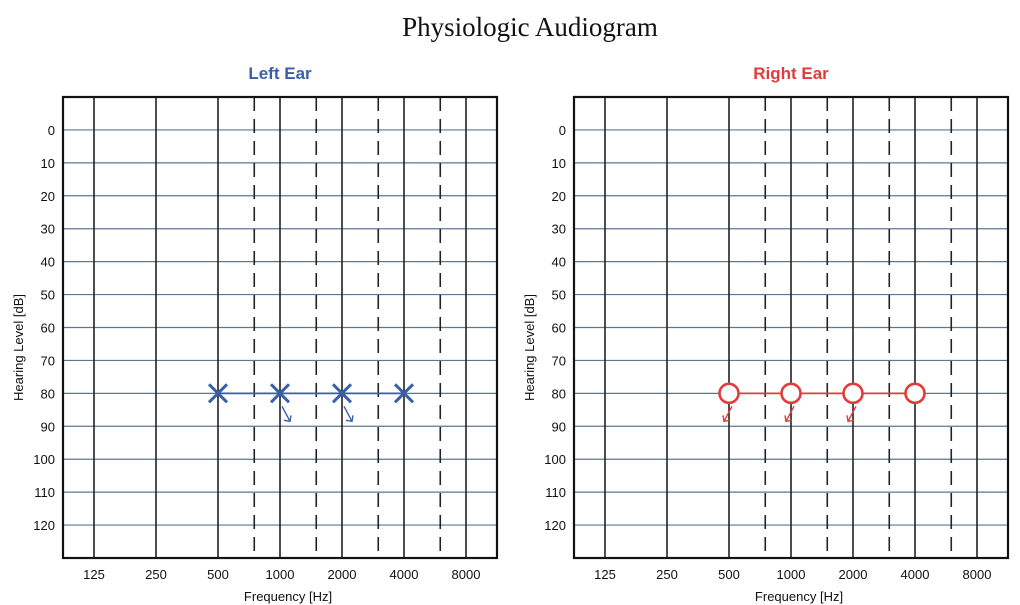 Image resolution: width=1020 pixels, height=605 pixels. Describe the element at coordinates (791, 73) in the screenshot. I see `panel-title: Right Ear` at that location.